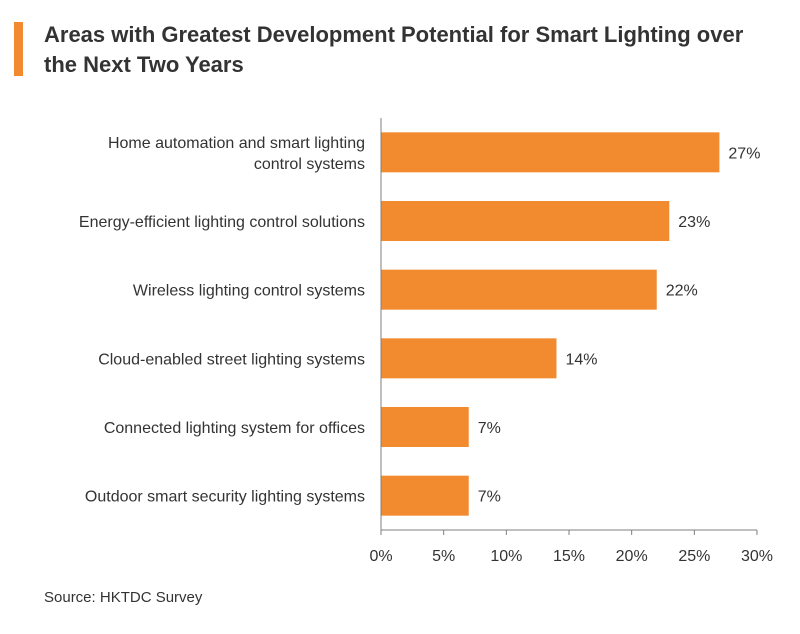 This screenshot has height=634, width=800. Describe the element at coordinates (744, 153) in the screenshot. I see `value-label: 27%` at that location.